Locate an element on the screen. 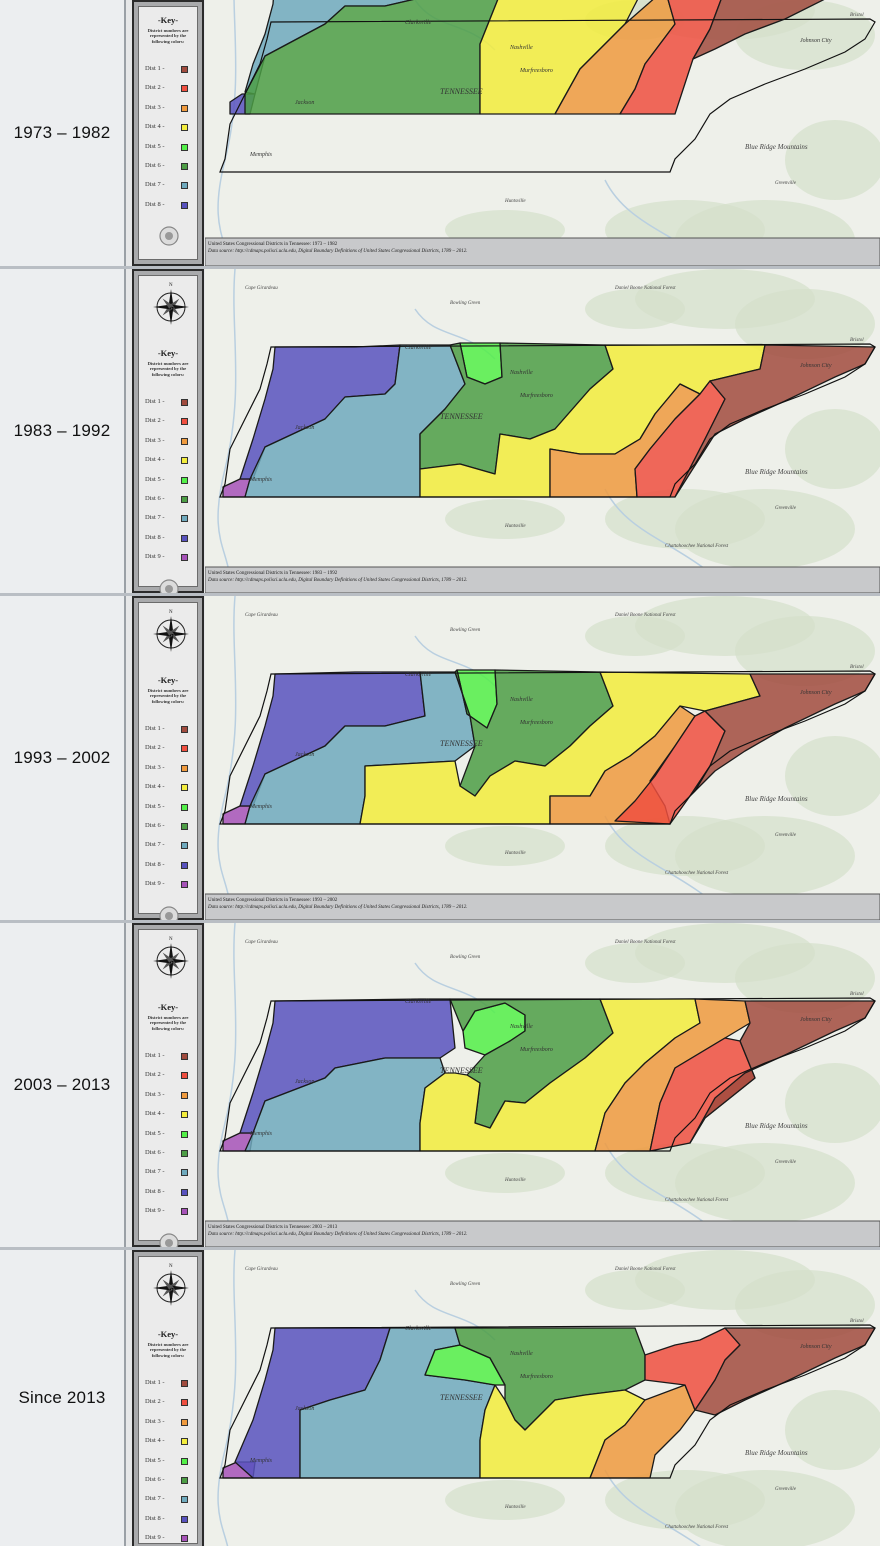 This screenshot has height=1546, width=880. city-label: Bowling Green is located at coordinates (465, 957).